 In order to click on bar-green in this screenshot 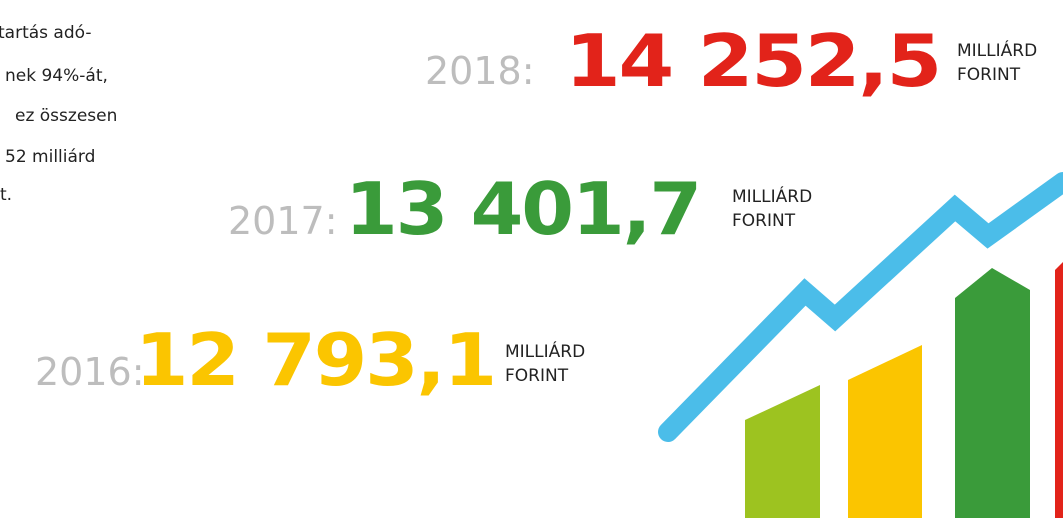, I will do `click(992, 393)`.